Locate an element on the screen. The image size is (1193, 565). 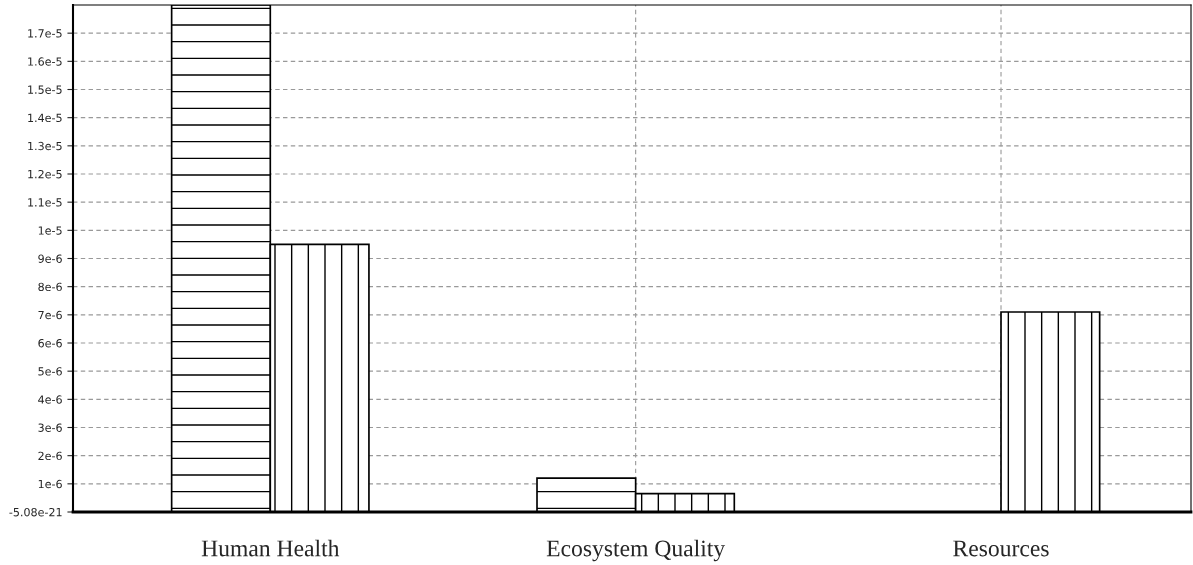
y-tick-label: -5.08e-21 is located at coordinates (35, 512).